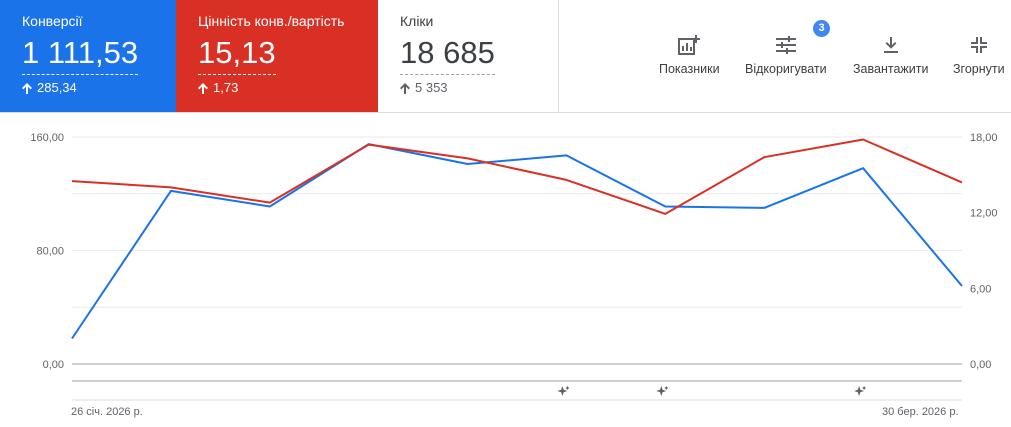  What do you see at coordinates (226, 87) in the screenshot?
I see `scorecard-delta-value: 1,73` at bounding box center [226, 87].